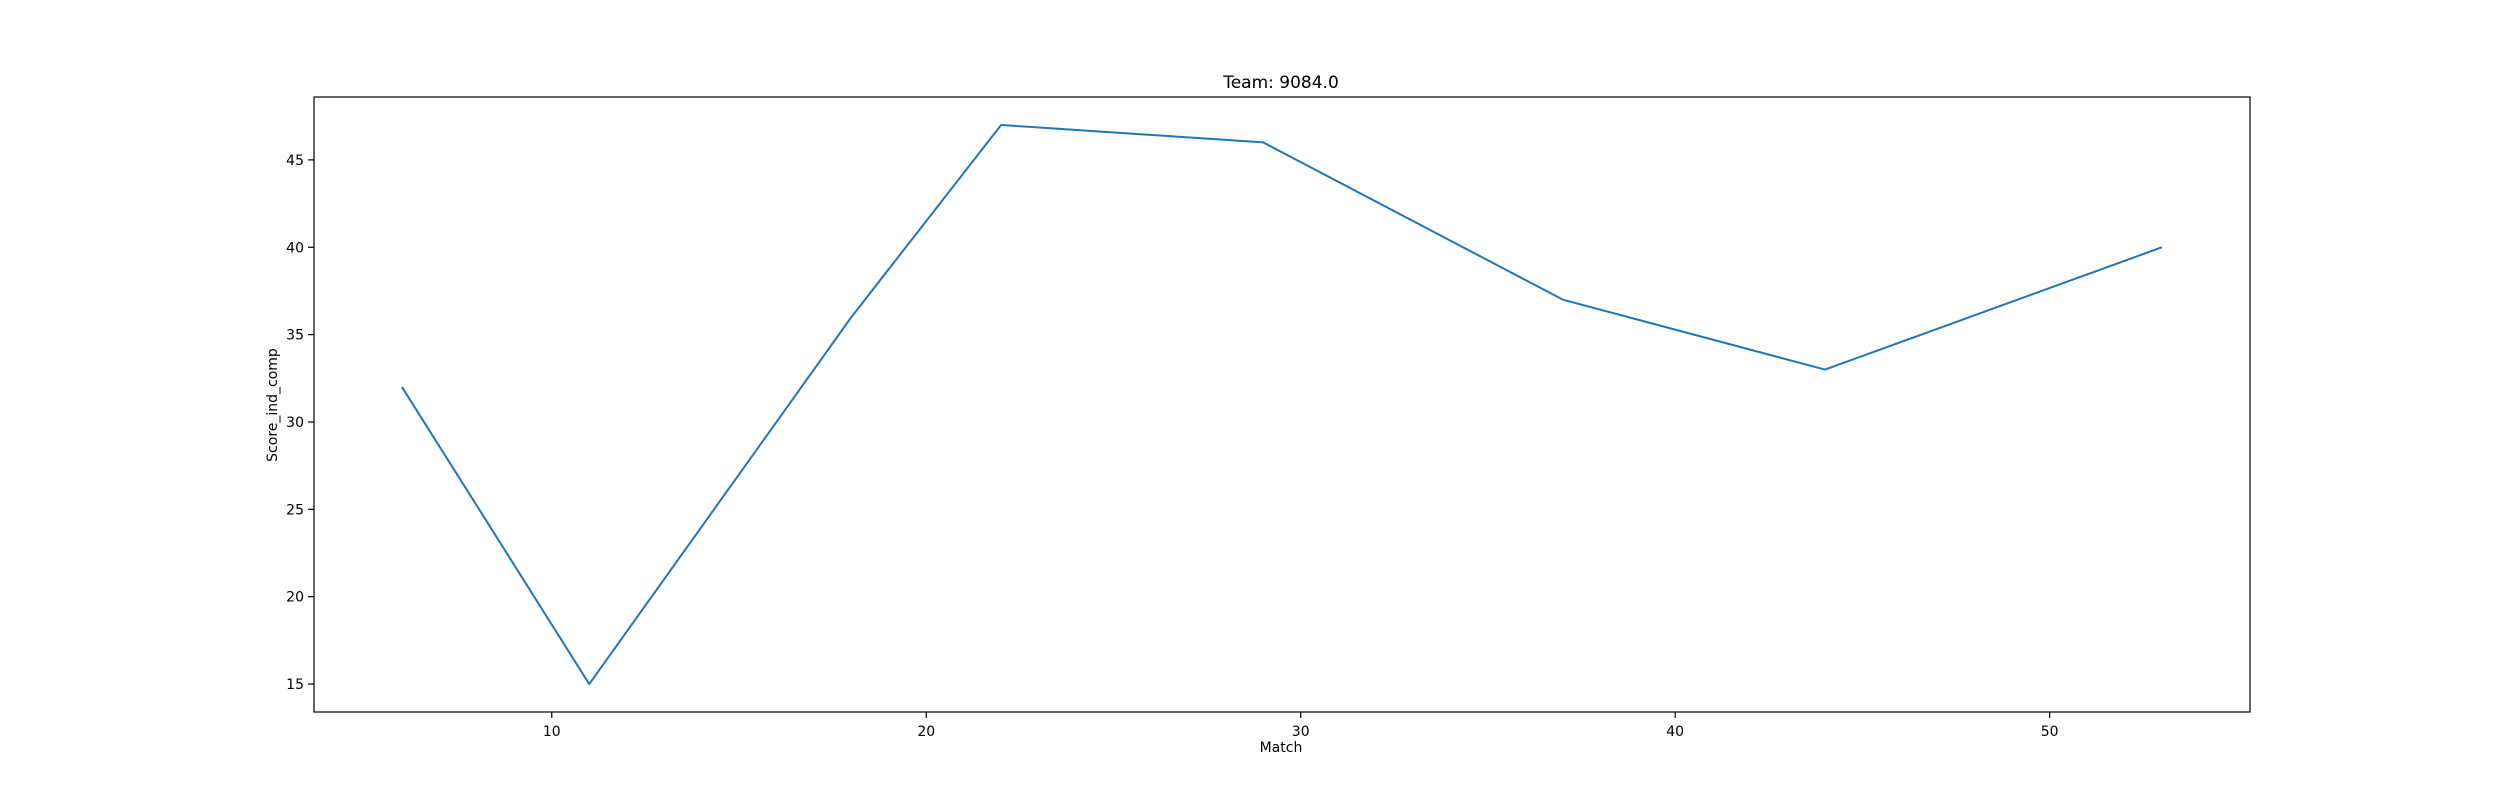  What do you see at coordinates (273, 405) in the screenshot?
I see `y-axis-label: Score_ind_comp` at bounding box center [273, 405].